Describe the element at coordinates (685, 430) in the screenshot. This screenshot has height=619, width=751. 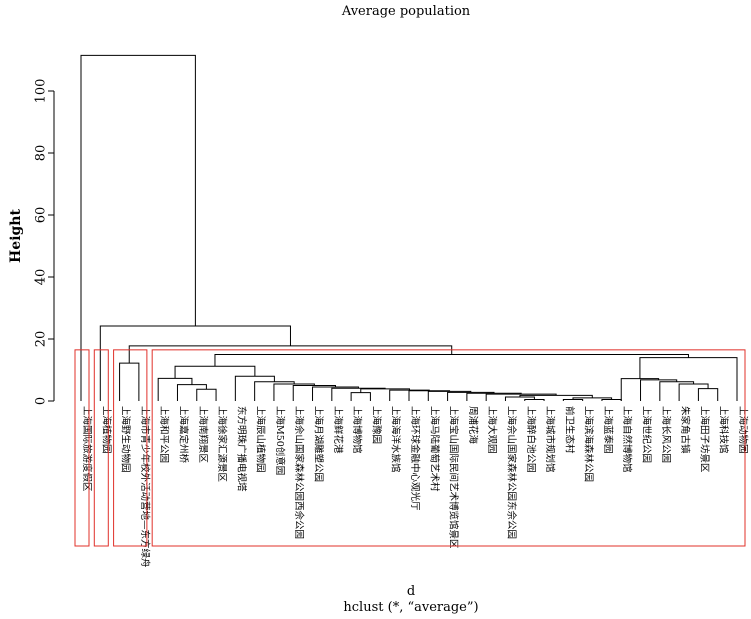
I see `leaf-label: 朱家角古镇` at that location.